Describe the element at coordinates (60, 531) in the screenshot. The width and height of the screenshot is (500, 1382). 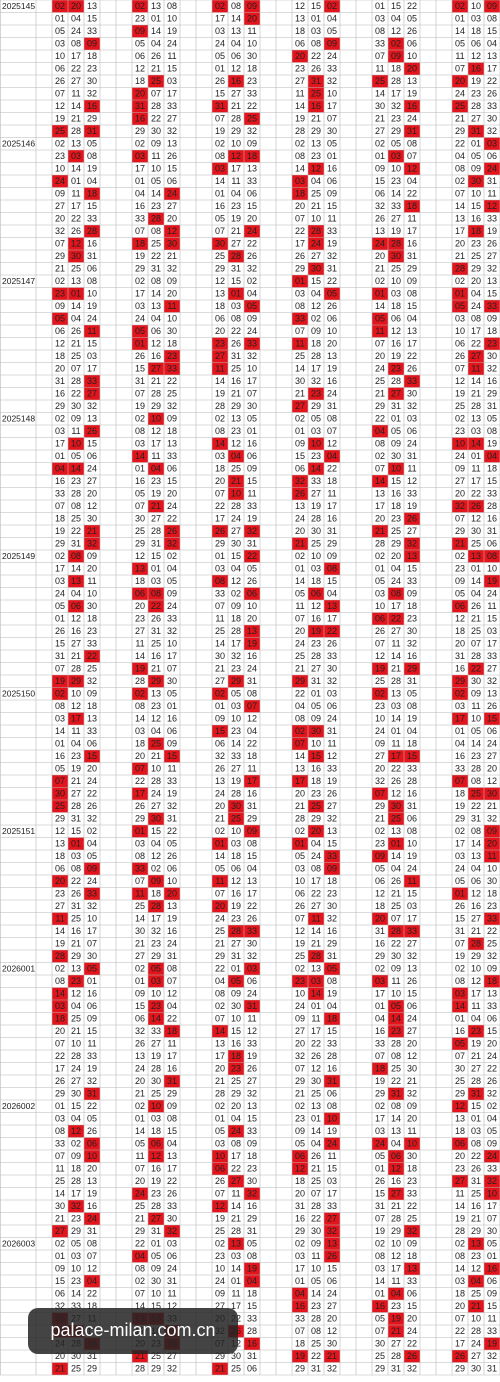
I see `cell-number: 19` at that location.